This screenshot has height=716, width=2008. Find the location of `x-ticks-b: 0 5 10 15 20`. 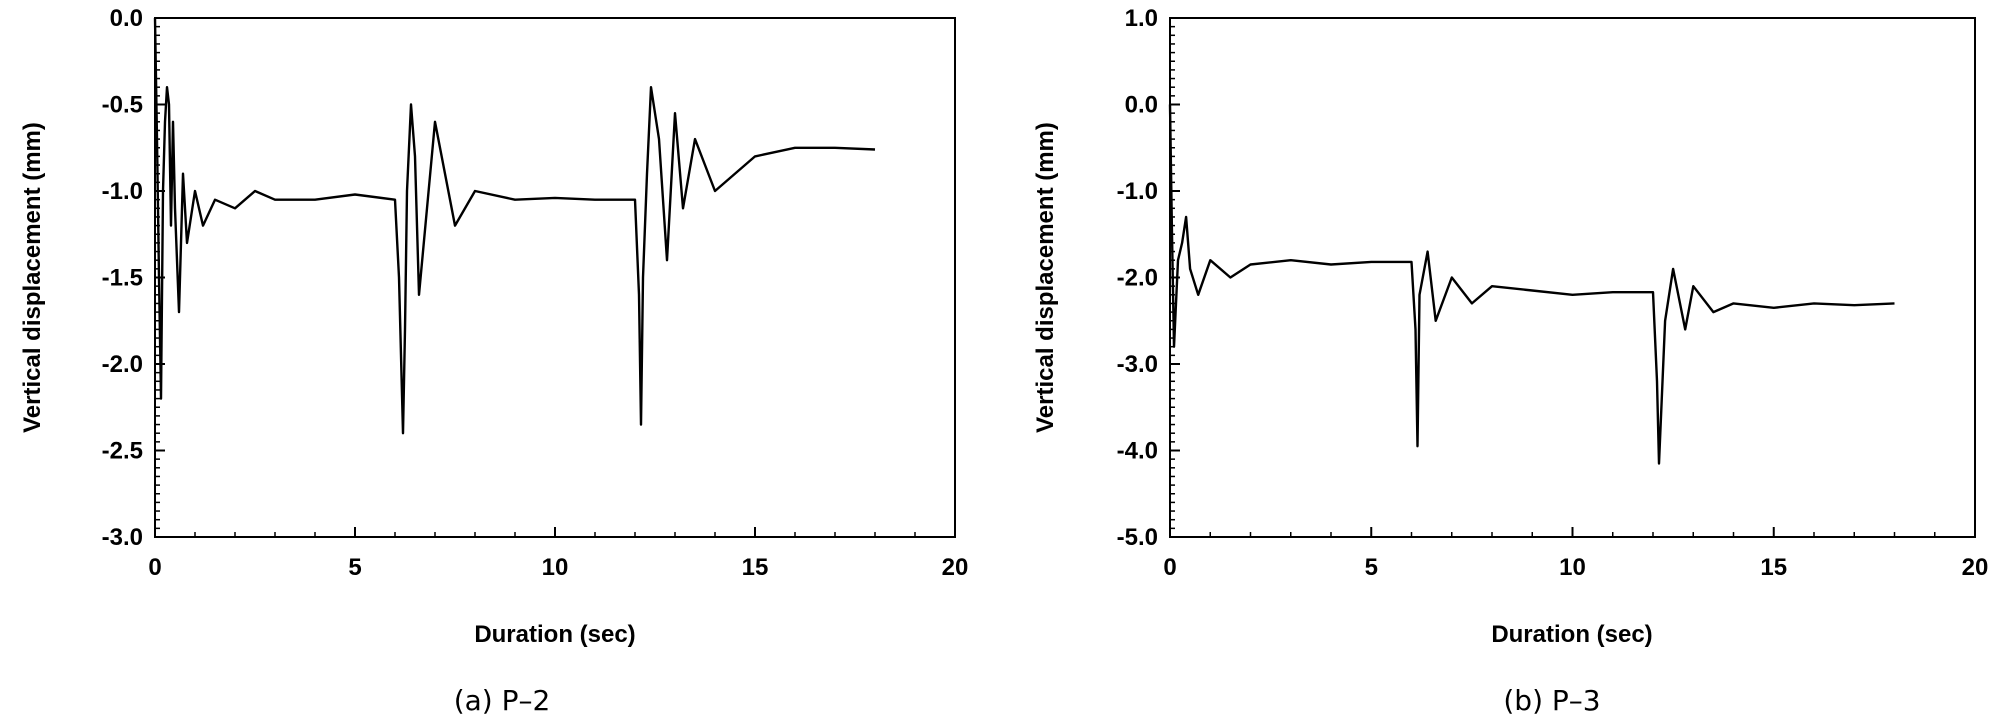

x-ticks-b: 0 5 10 15 20 is located at coordinates (1575, 554).